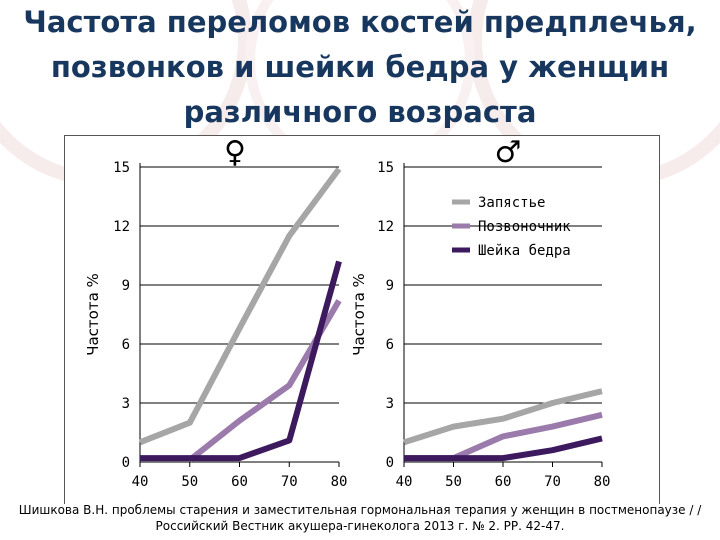  What do you see at coordinates (602, 482) in the screenshot?
I see `chart-2-x-tick-label: 80` at bounding box center [602, 482].